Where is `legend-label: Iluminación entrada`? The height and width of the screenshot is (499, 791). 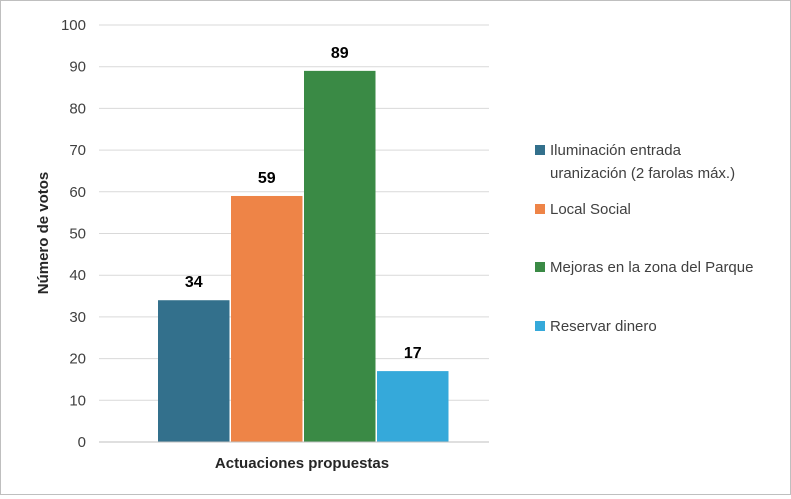
legend-label: Iluminación entrada is located at coordinates (616, 150).